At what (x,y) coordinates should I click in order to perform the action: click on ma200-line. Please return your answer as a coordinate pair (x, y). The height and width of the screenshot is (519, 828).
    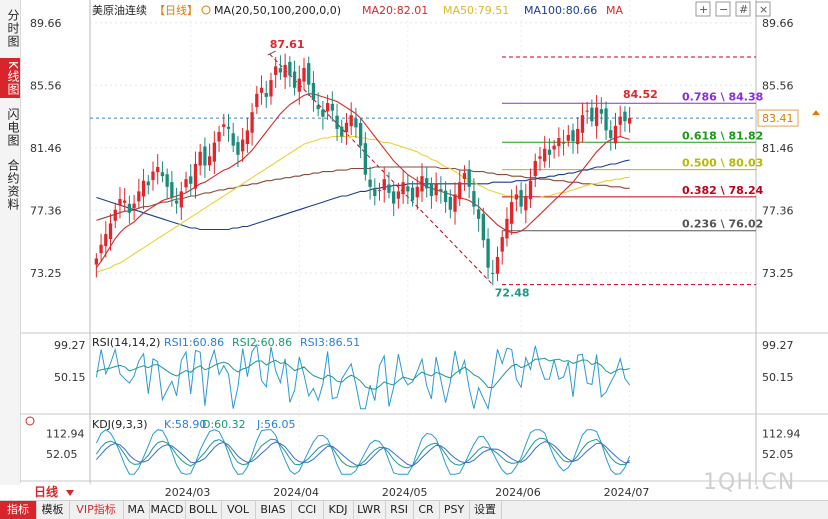
    Looking at the image, I should click on (363, 193).